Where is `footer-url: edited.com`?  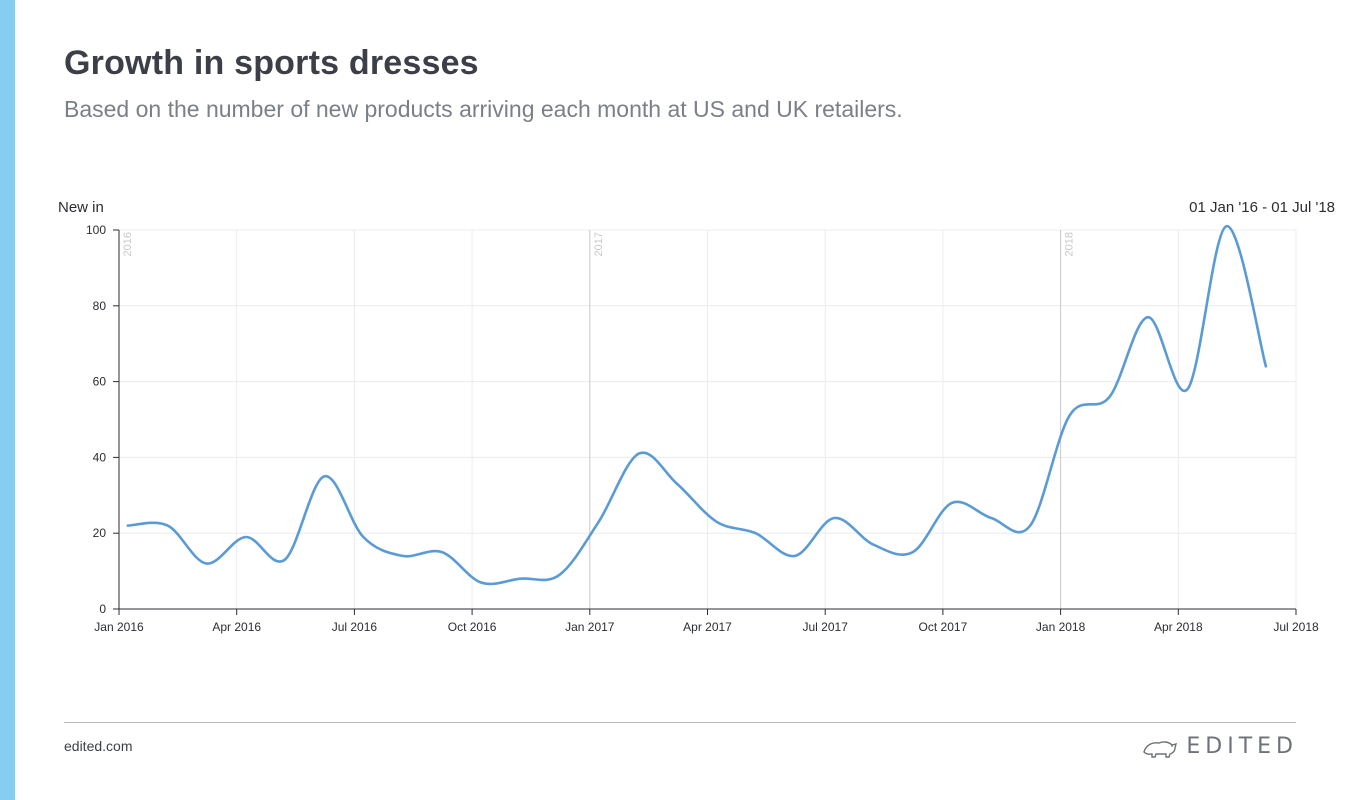 footer-url: edited.com is located at coordinates (98, 746).